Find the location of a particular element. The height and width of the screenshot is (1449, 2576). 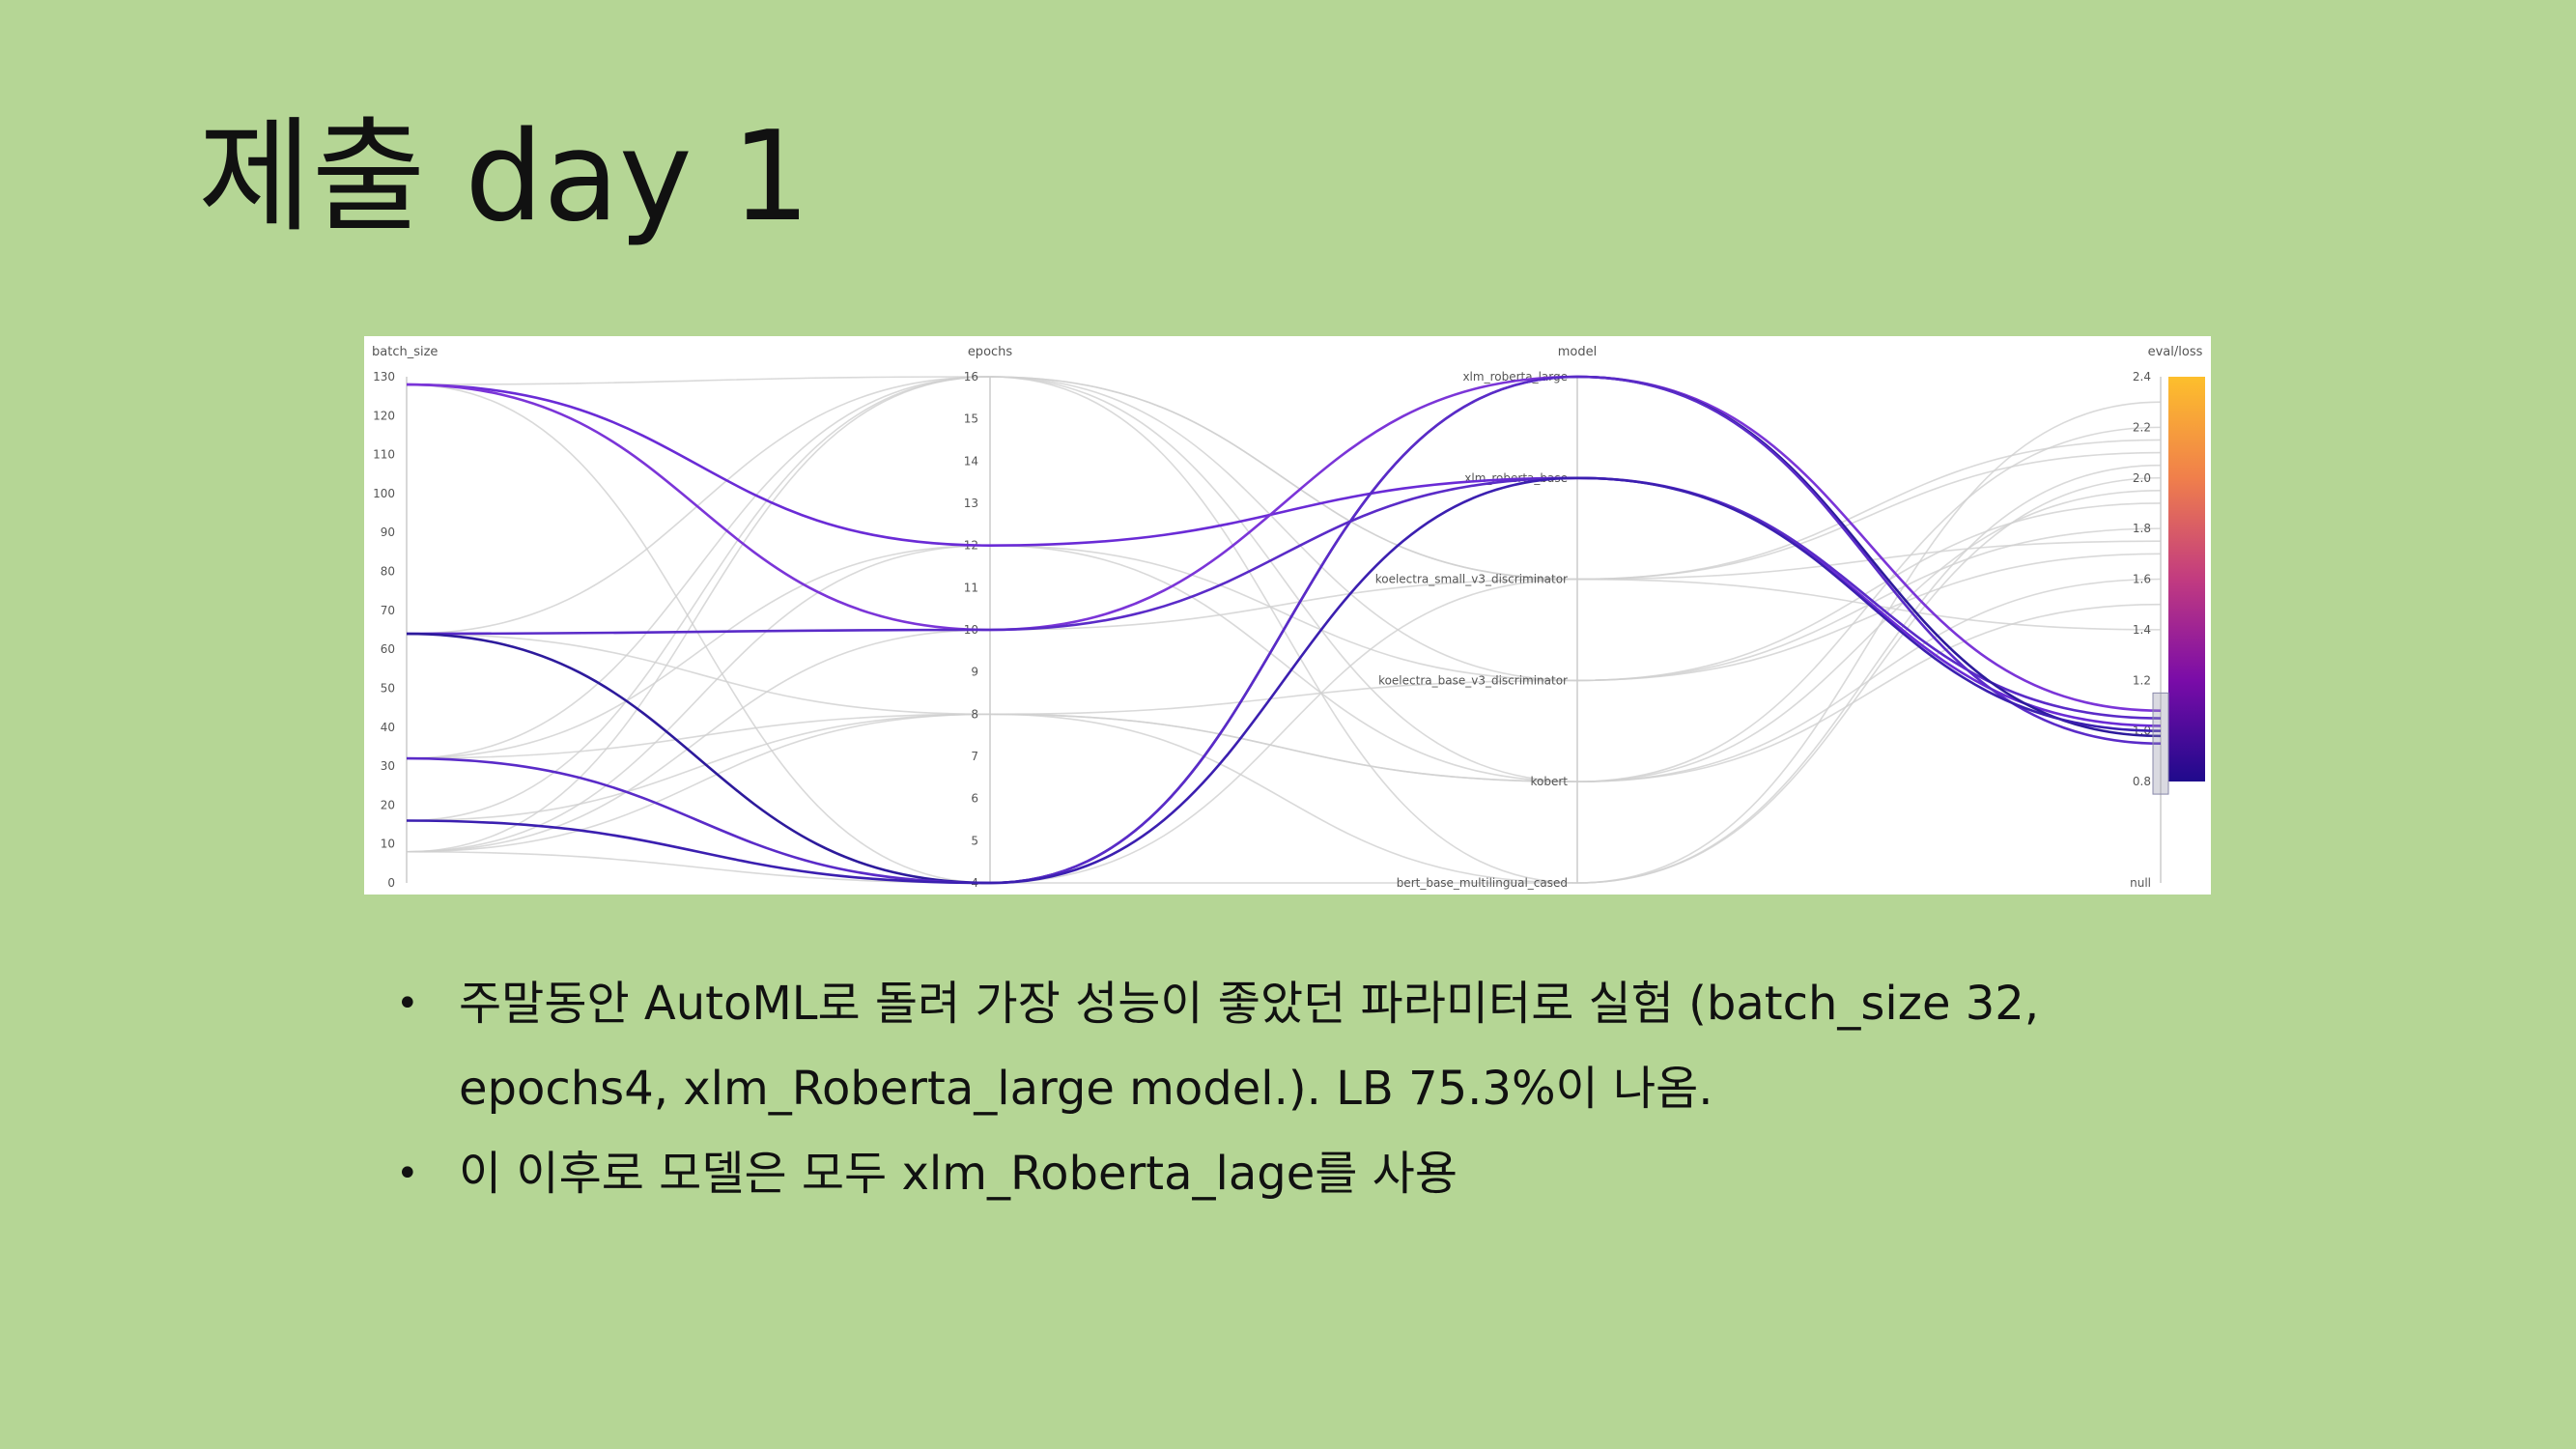

axis-title: epochs is located at coordinates (990, 352).